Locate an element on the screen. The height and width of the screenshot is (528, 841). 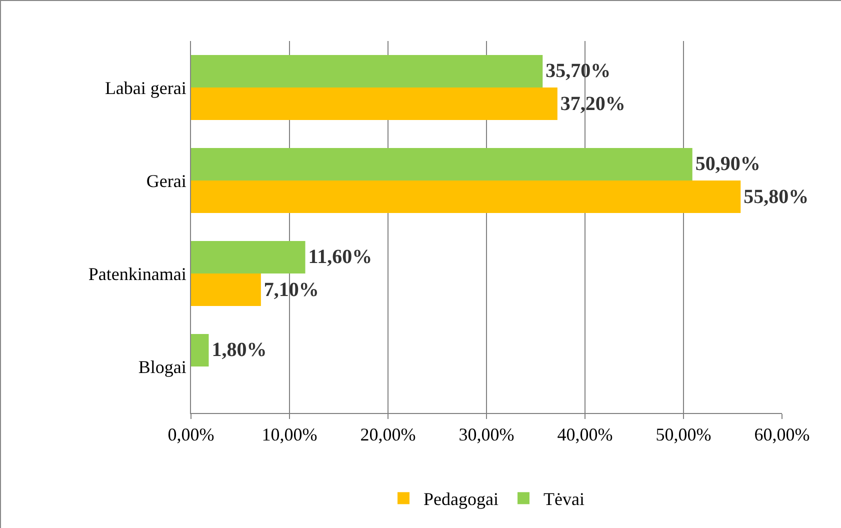
x-tick-label: 40,00% is located at coordinates (585, 434).